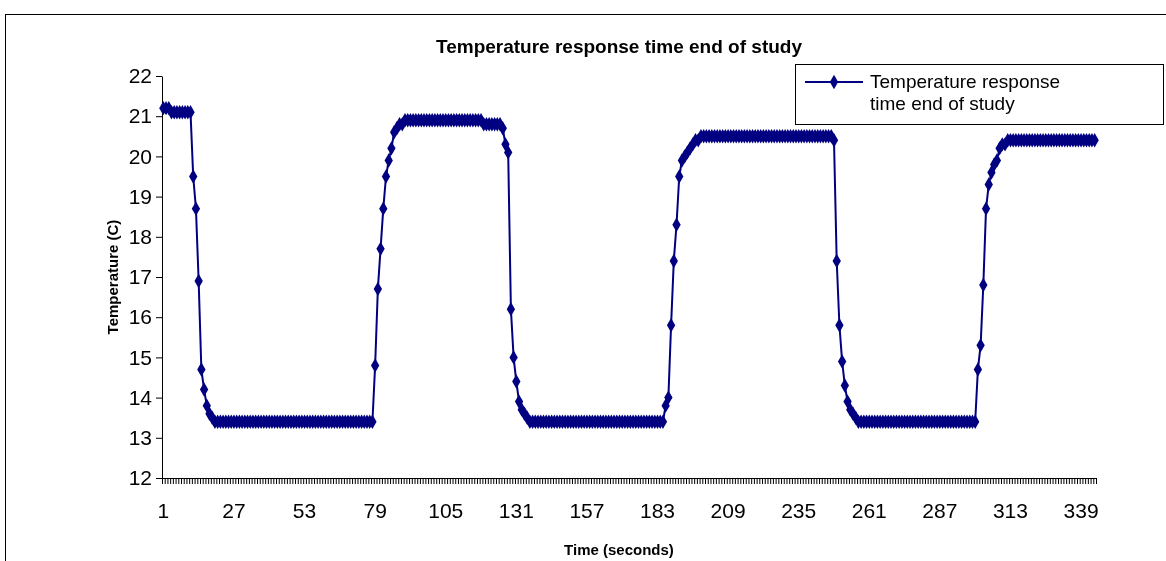 Image resolution: width=1166 pixels, height=561 pixels. I want to click on chart-title: Temperature response time end of study, so click(619, 46).